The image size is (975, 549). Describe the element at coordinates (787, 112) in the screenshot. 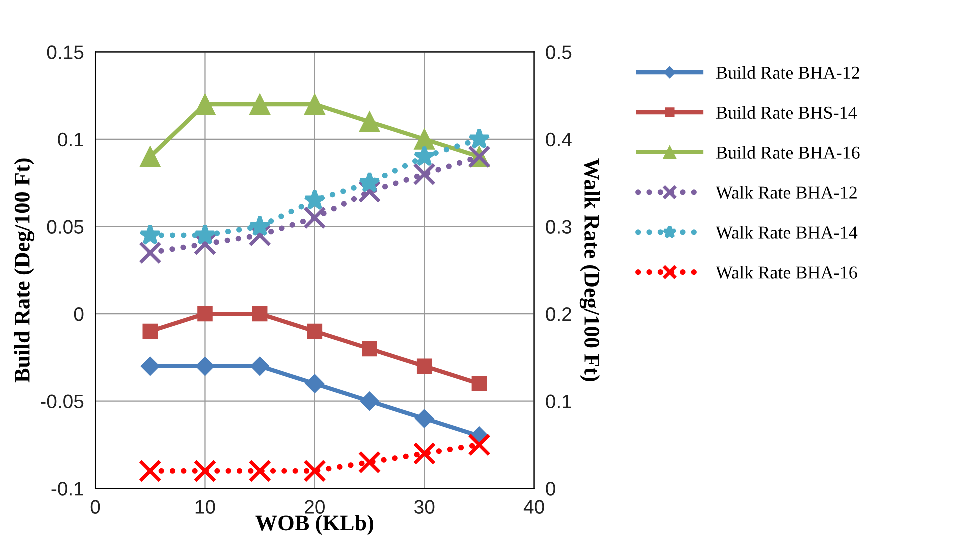

I see `legend-label: Build Rate BHS-14` at that location.